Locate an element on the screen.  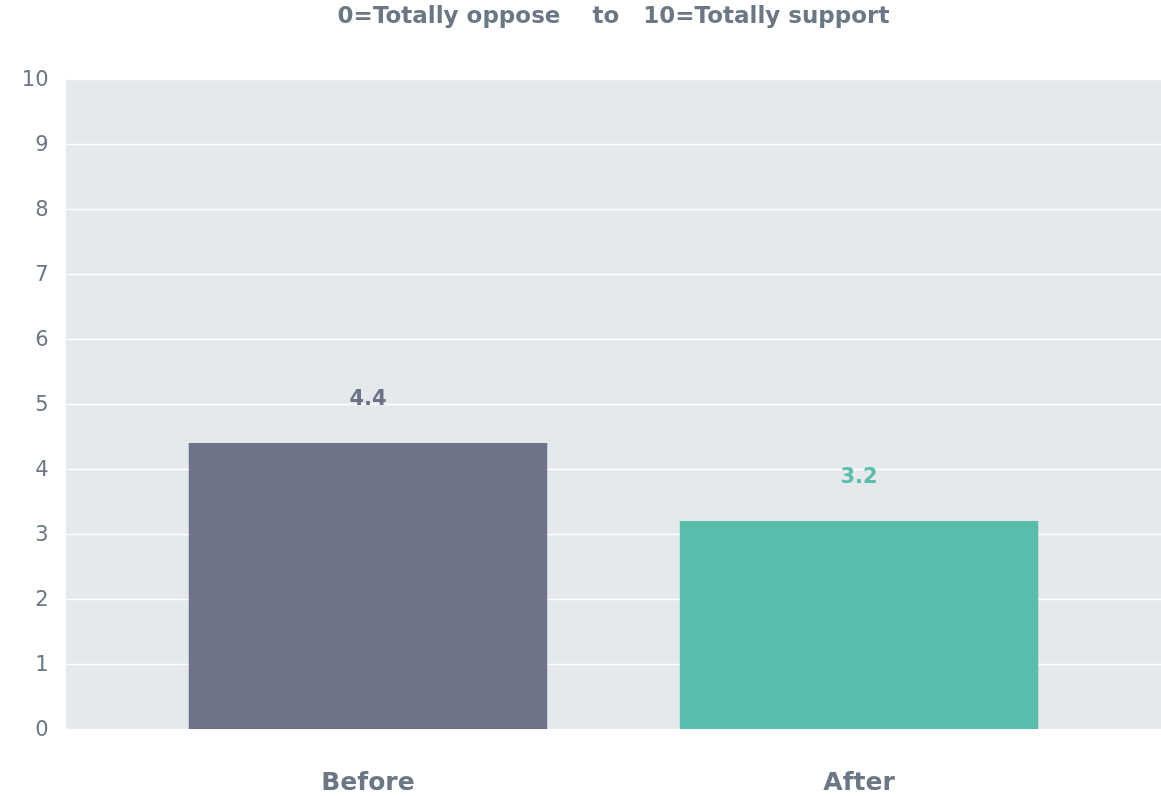
y-tick-label: 10 is located at coordinates (35, 78).